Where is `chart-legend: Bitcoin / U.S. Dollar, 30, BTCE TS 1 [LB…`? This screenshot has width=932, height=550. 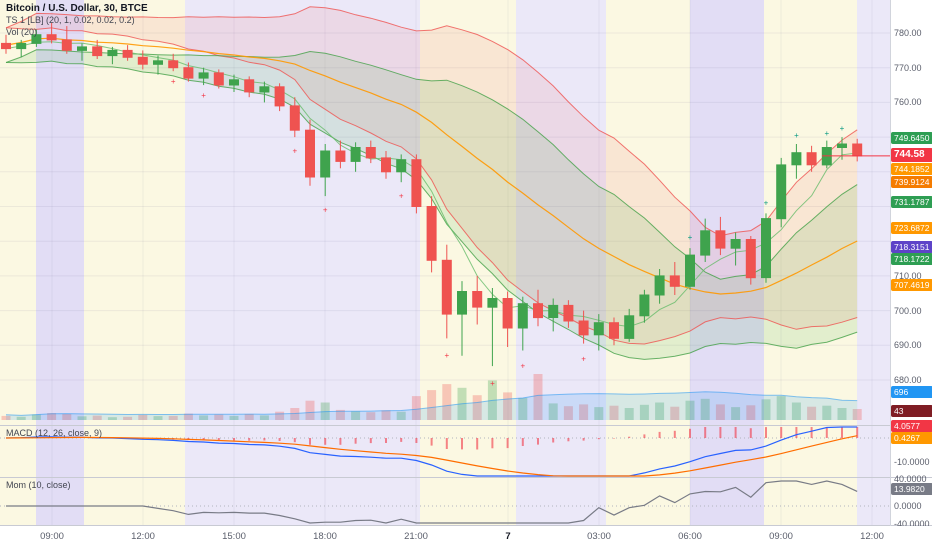
chart-legend: Bitcoin / U.S. Dollar, 30, BTCE TS 1 [LB… is located at coordinates (77, 20).